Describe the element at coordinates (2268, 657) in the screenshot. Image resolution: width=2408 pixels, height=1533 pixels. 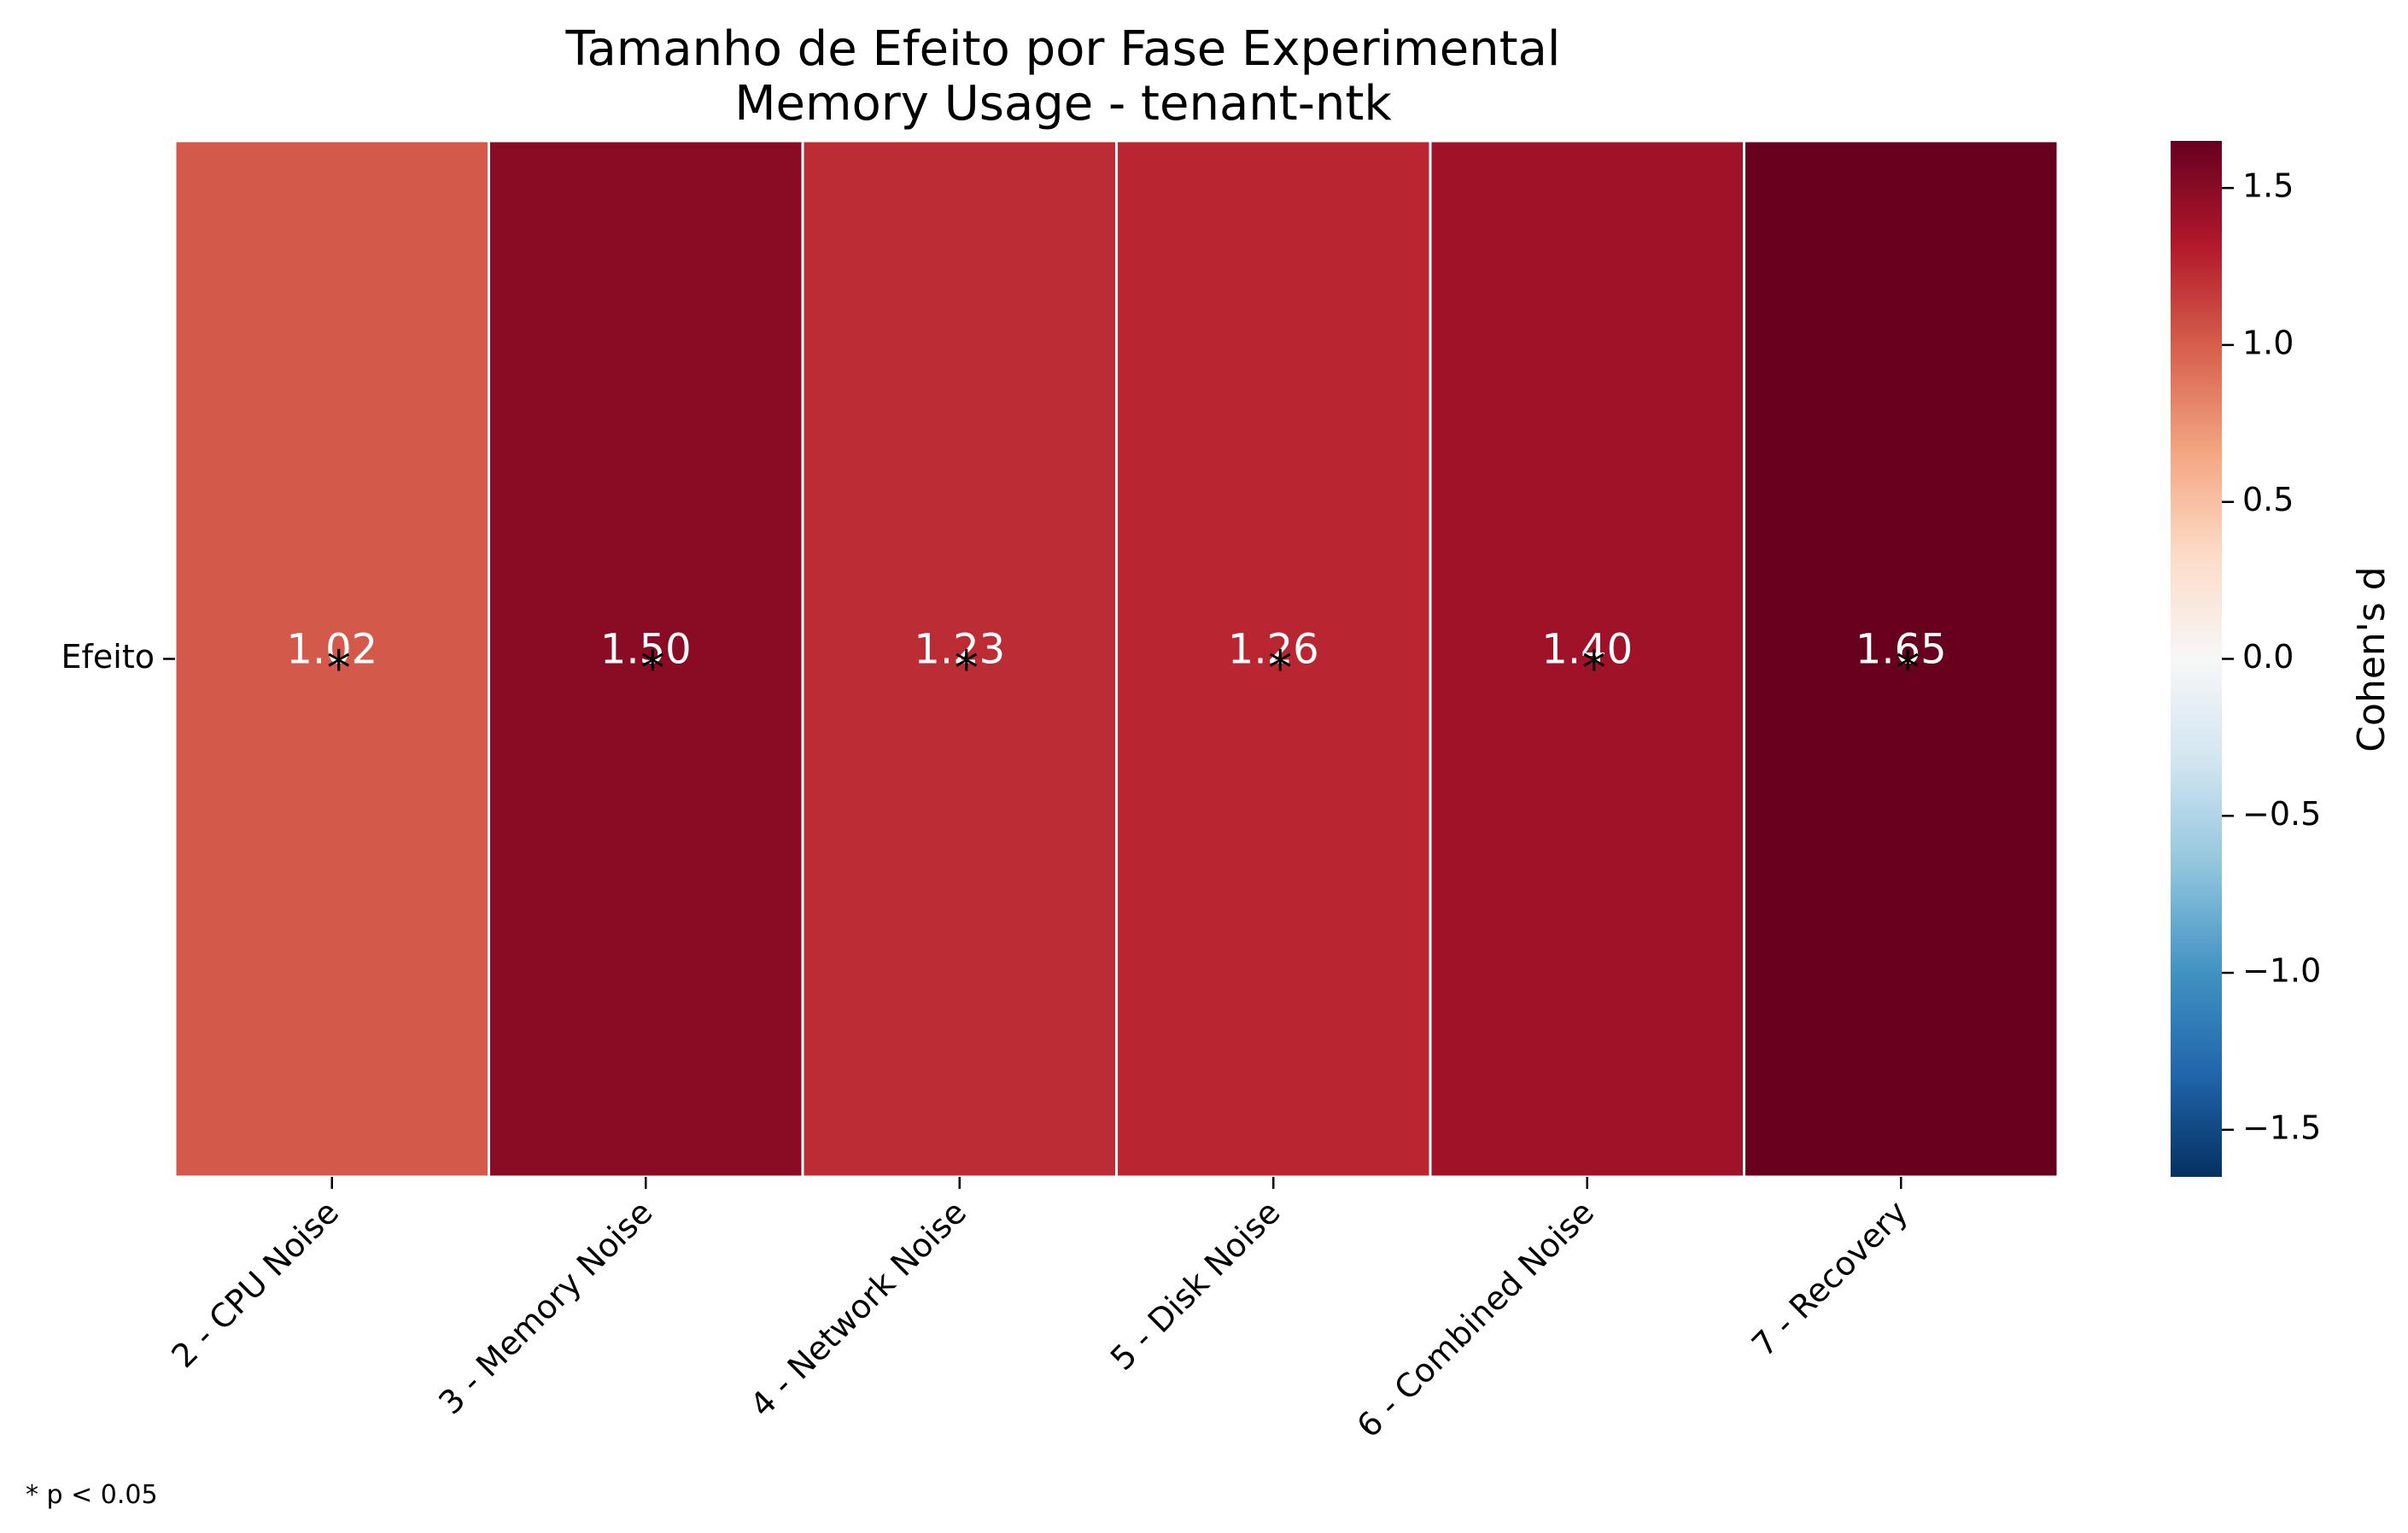
I see `colorbar-tick-label: 0.0` at that location.